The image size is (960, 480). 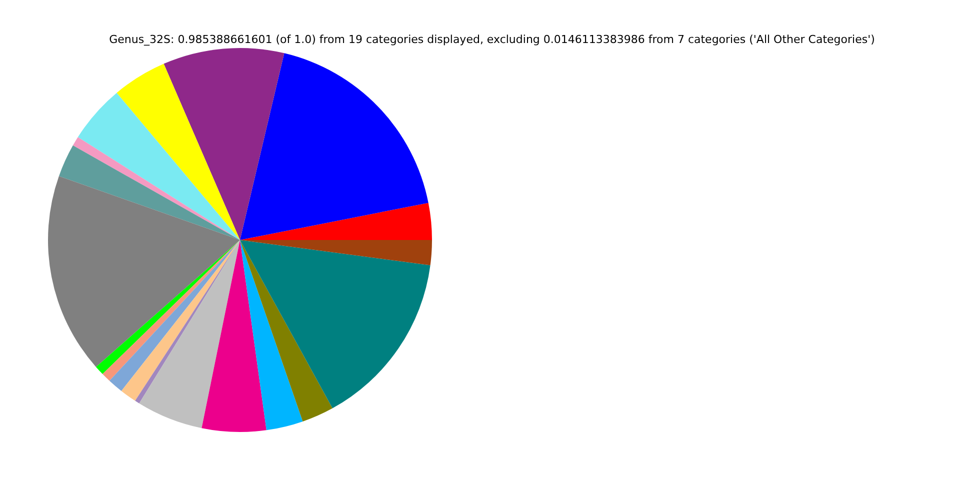 I want to click on text: Genus_32S: 0.985388661601 (of 1.0) from 19 categories displayed, excluding 0.0146113383986 from 7 categories ('All Other Categories'), so click(x=492, y=39).